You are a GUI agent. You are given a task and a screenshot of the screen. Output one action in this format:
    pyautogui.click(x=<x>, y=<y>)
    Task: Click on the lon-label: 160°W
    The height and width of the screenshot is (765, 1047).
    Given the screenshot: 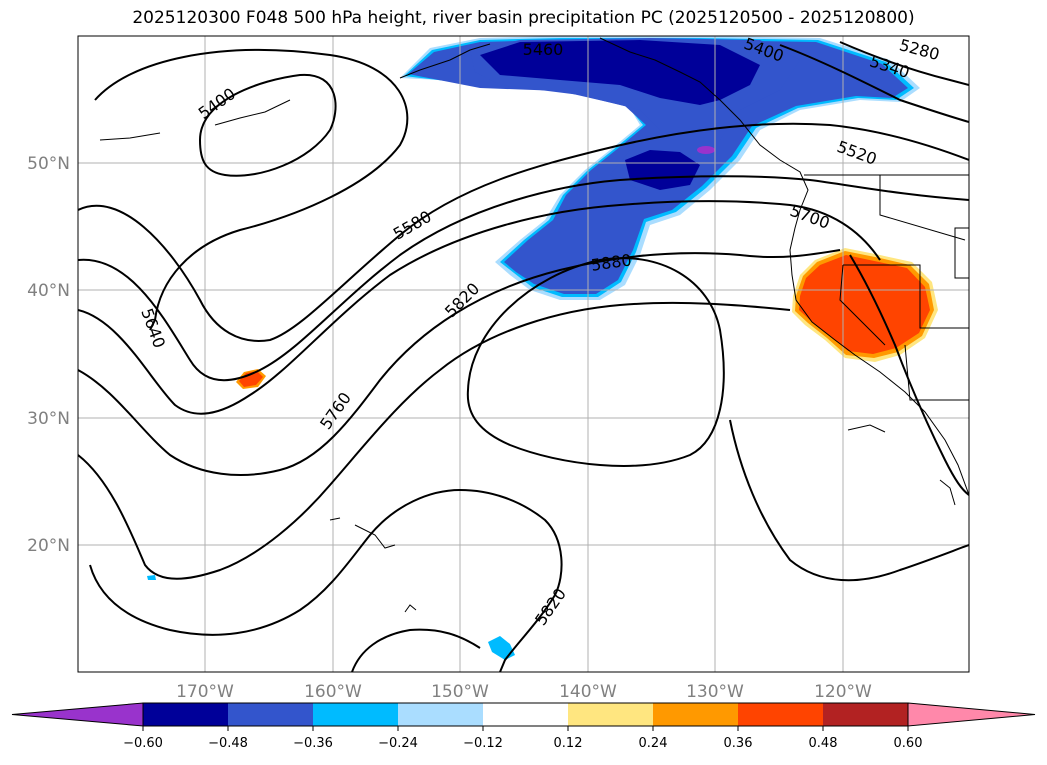 What is the action you would take?
    pyautogui.click(x=333, y=692)
    